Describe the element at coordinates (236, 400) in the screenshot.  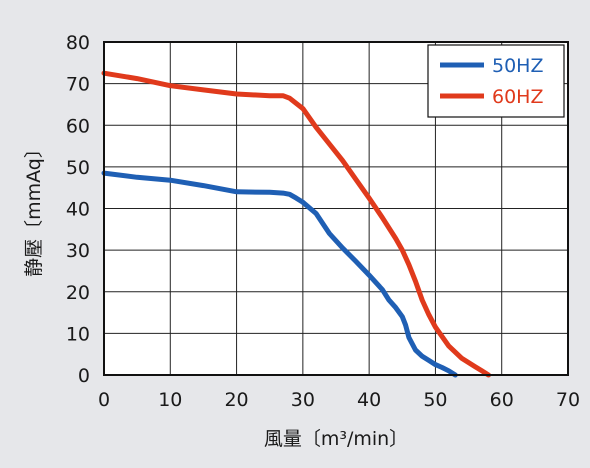
I see `x-tick-label: 20` at that location.